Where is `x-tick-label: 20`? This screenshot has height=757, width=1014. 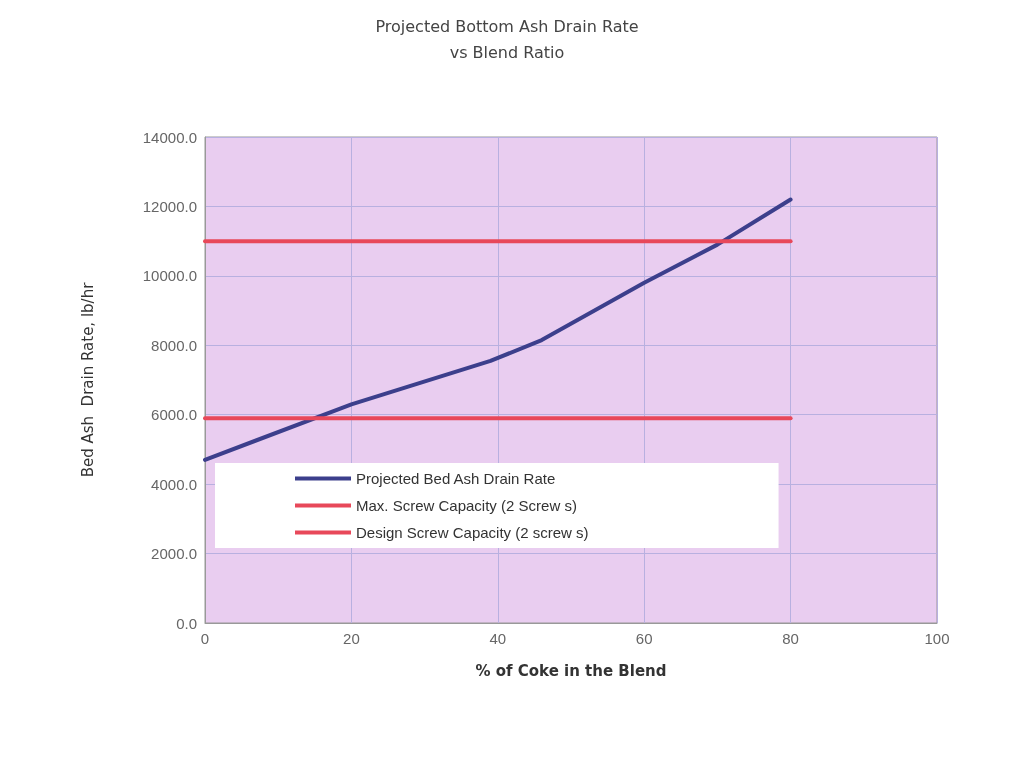
x-tick-label: 20 is located at coordinates (351, 638).